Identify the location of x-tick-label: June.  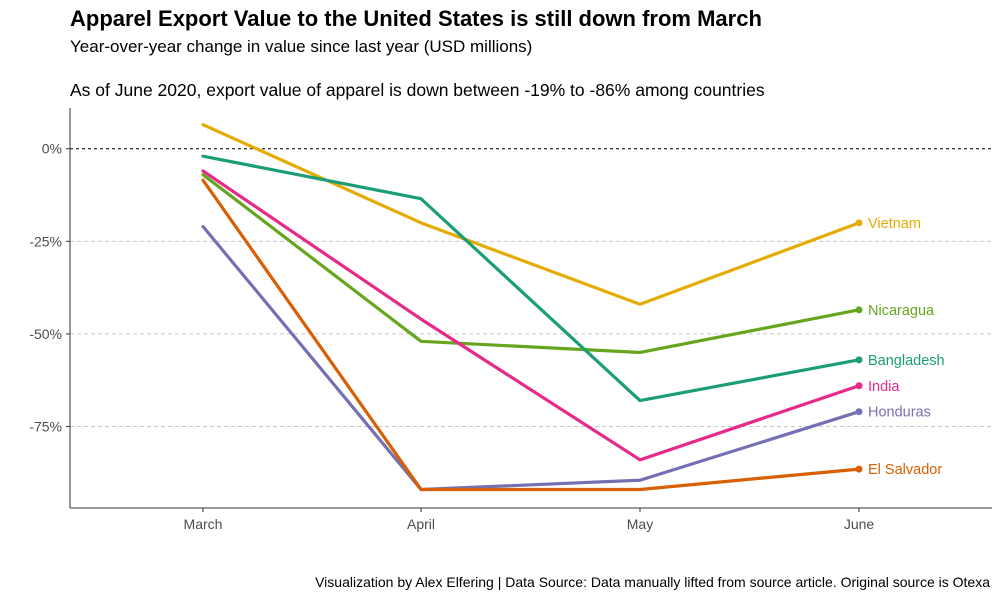
(859, 524).